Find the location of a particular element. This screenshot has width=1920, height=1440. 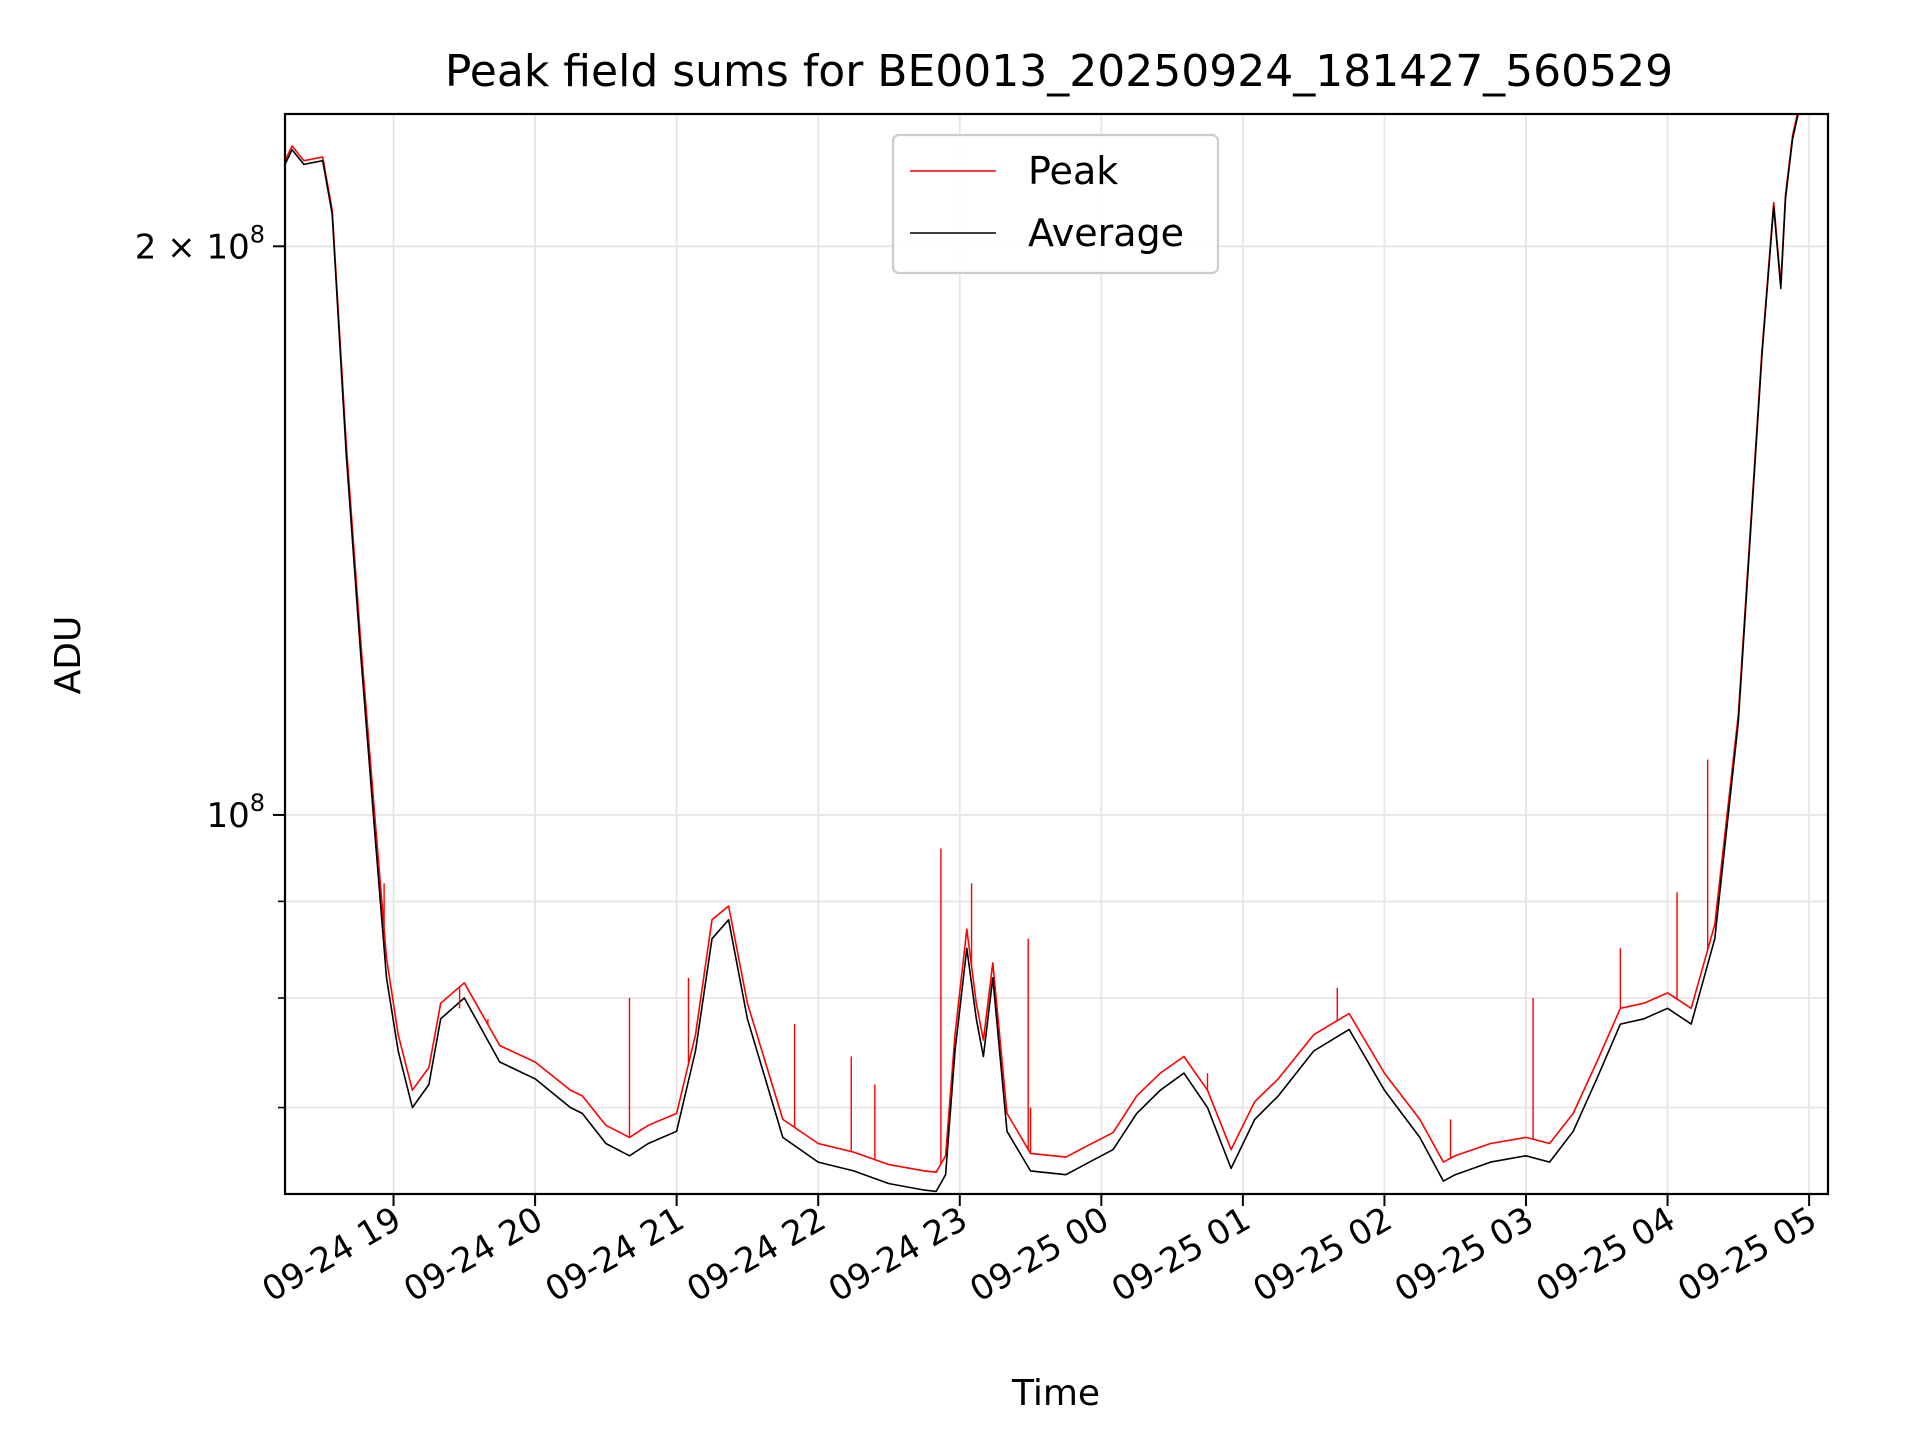

legend-label-average: Average is located at coordinates (1106, 233).